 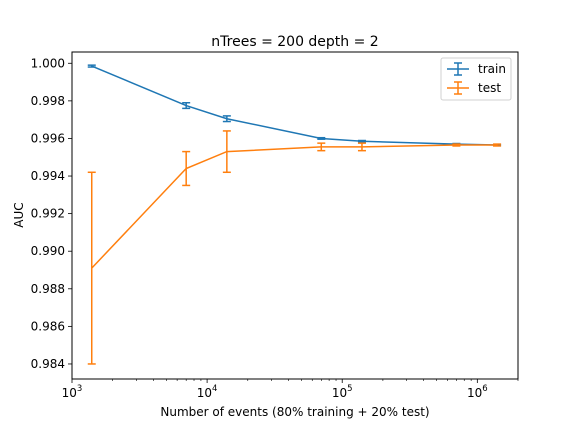 What do you see at coordinates (476, 69) in the screenshot?
I see `legend-entry-train: train` at bounding box center [476, 69].